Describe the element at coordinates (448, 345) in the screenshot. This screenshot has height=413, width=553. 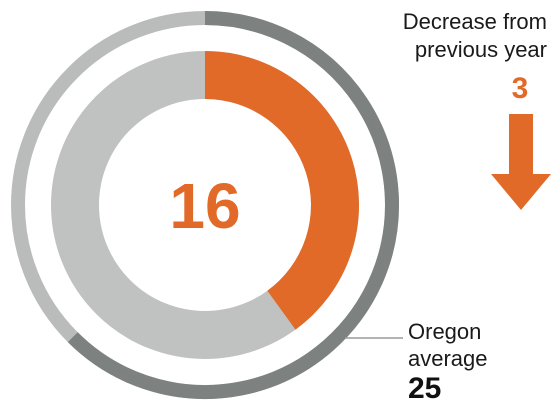
I see `average-label: Oregon average` at that location.